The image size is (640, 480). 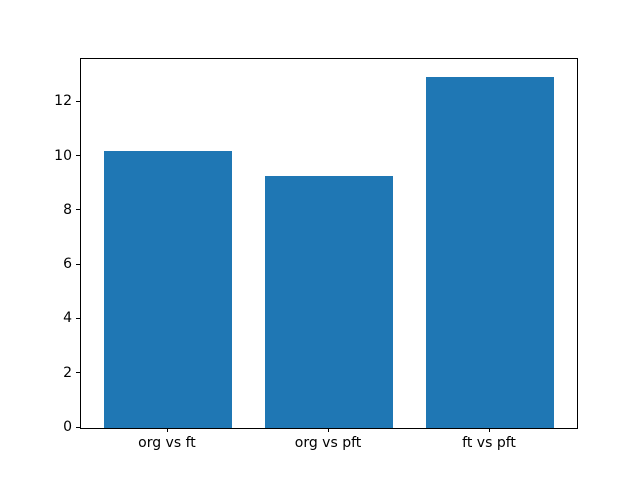 I want to click on x-tick-label: org vs ft, so click(x=167, y=443).